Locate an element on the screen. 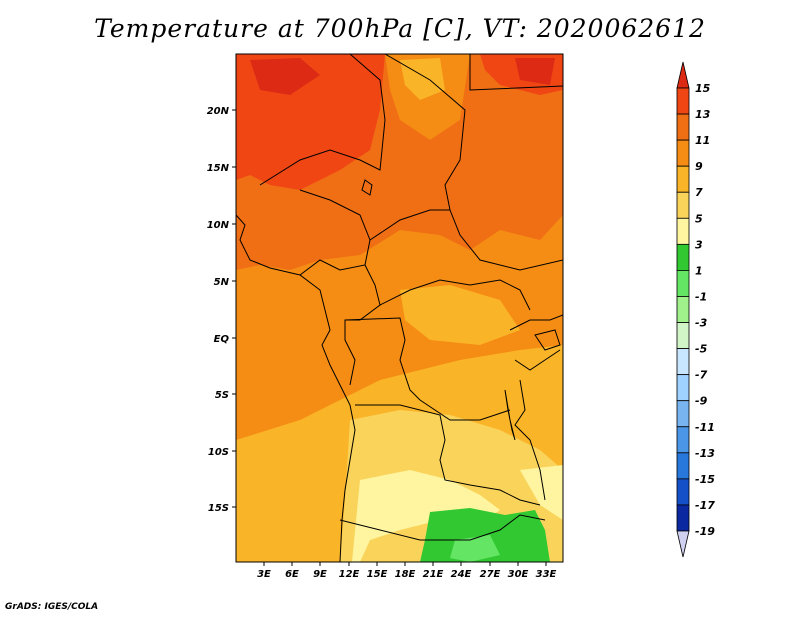  lon-label: 30E is located at coordinates (518, 574).